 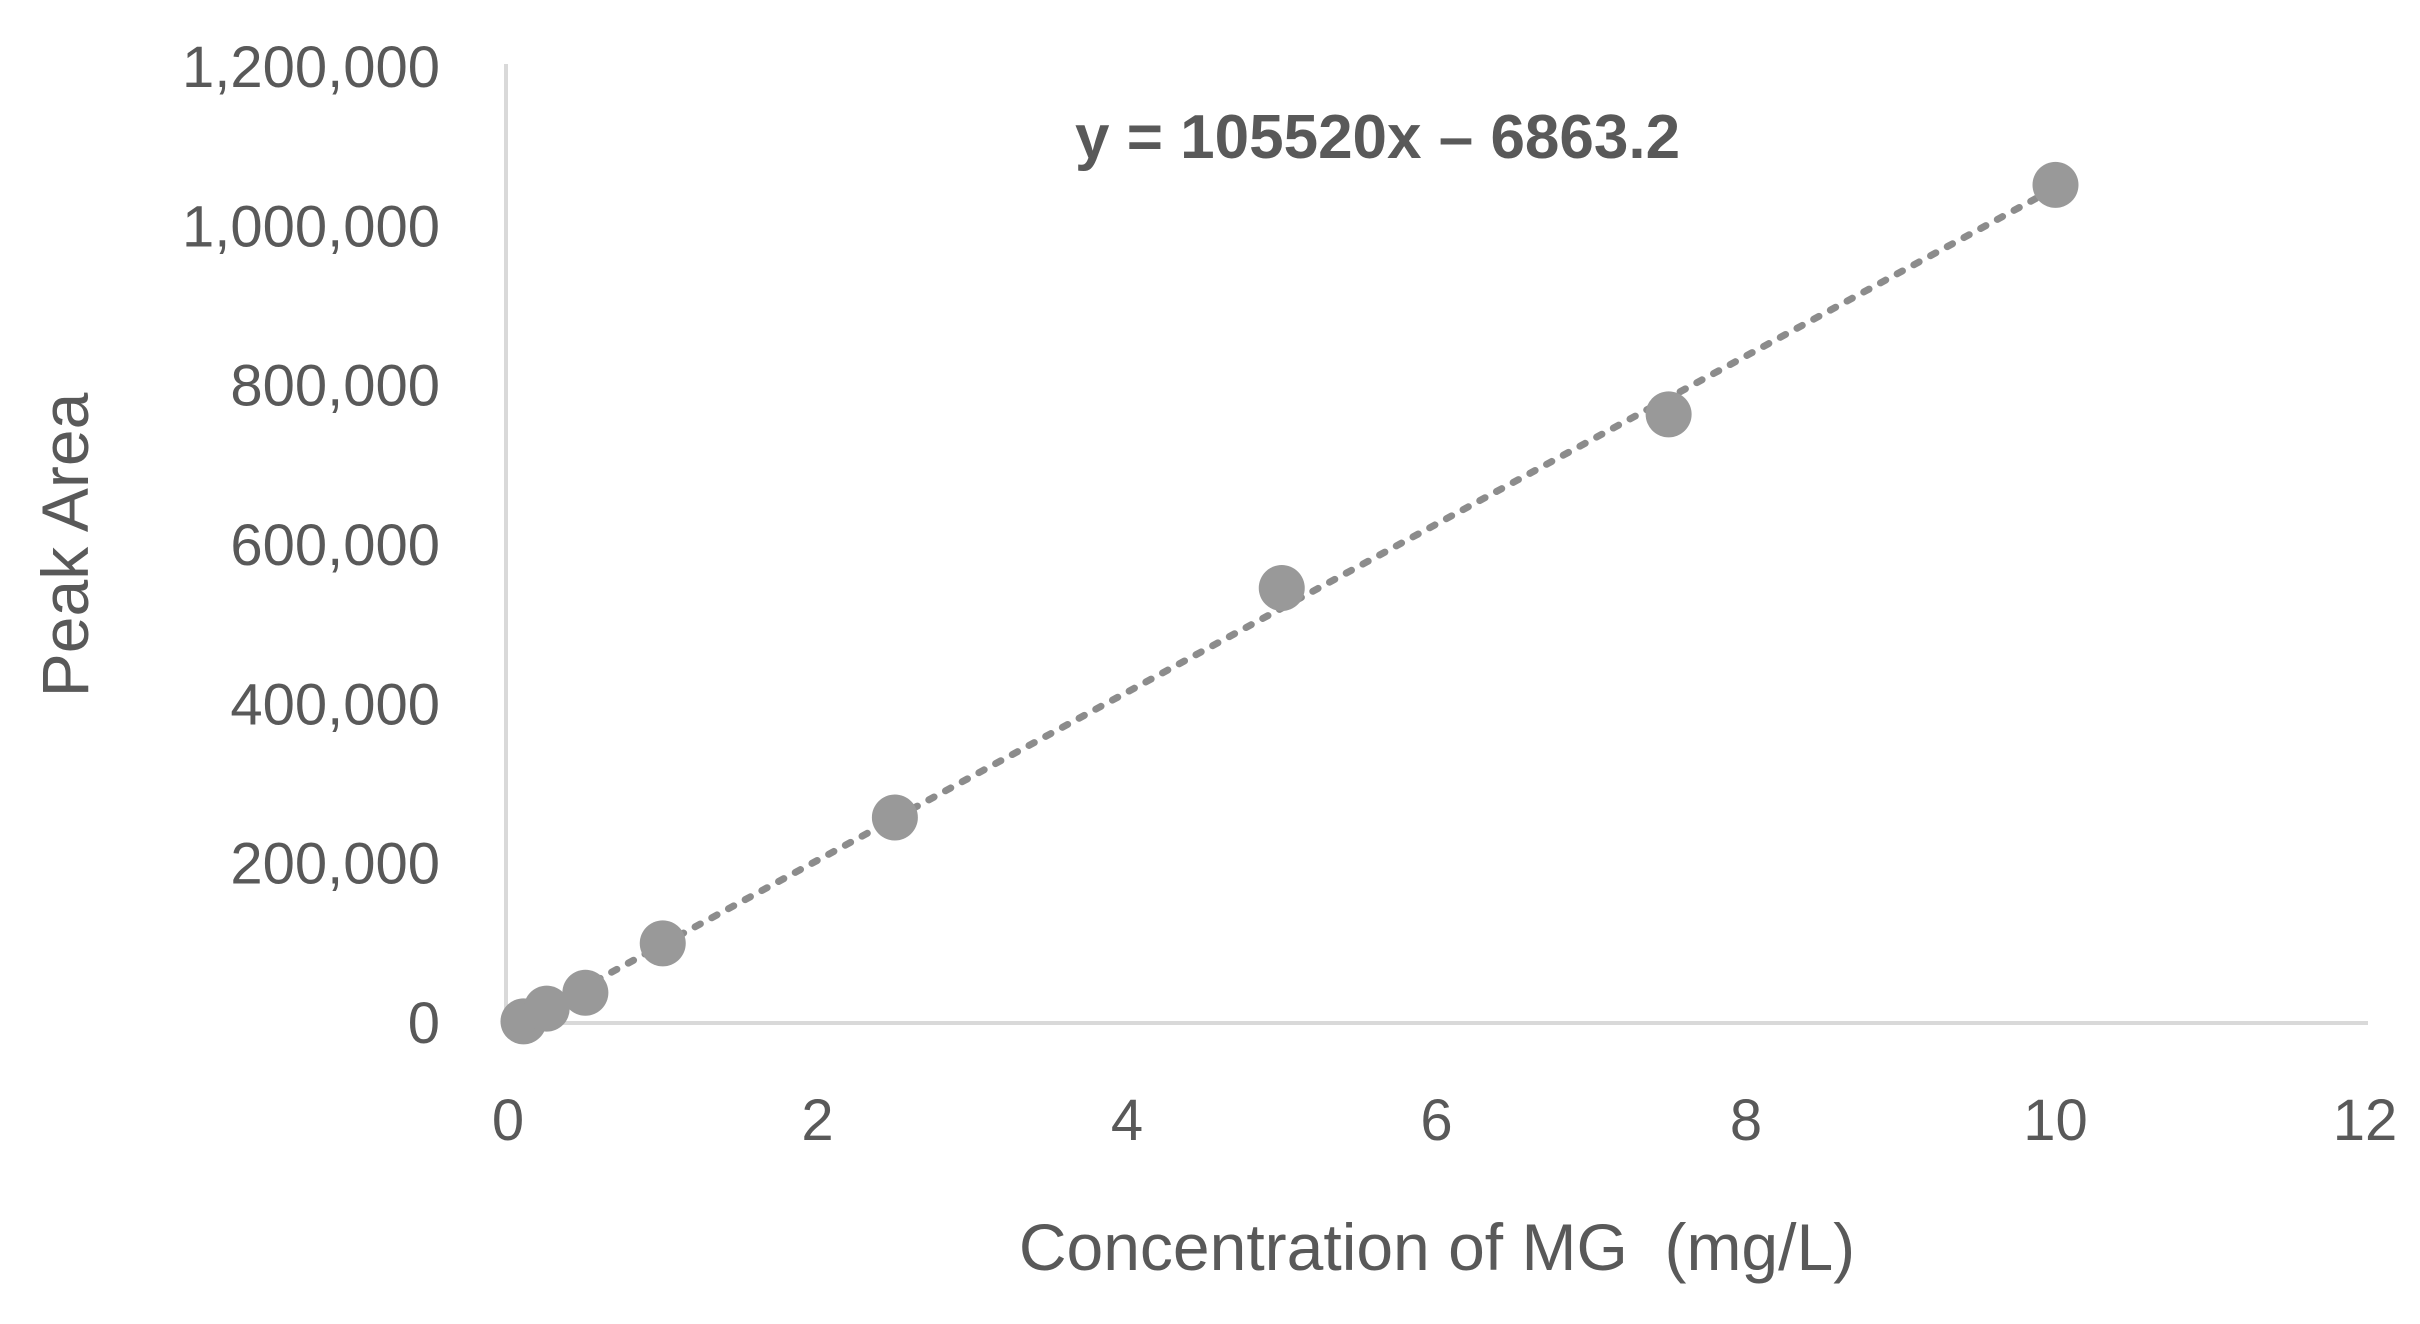 What do you see at coordinates (1437, 1247) in the screenshot?
I see `x-axis-title: Concentration of MG (mg/L)` at bounding box center [1437, 1247].